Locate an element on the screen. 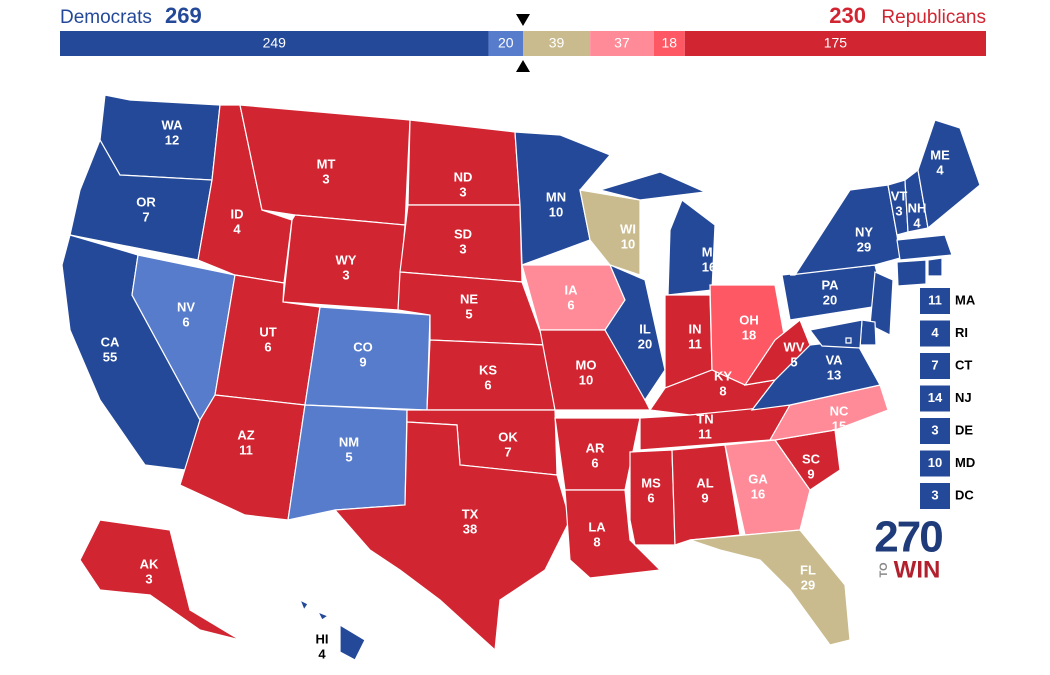  bar-segment-label: 249 is located at coordinates (275, 43).